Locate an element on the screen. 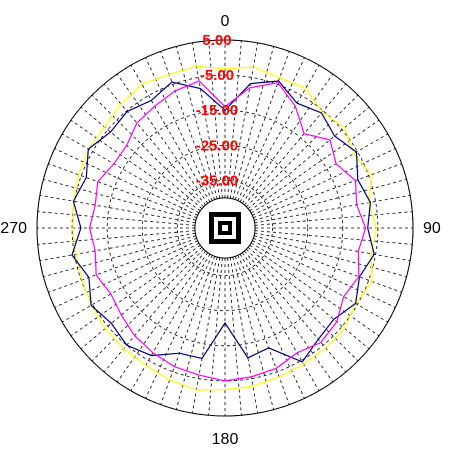  angle-label-180: 180 is located at coordinates (225, 438).